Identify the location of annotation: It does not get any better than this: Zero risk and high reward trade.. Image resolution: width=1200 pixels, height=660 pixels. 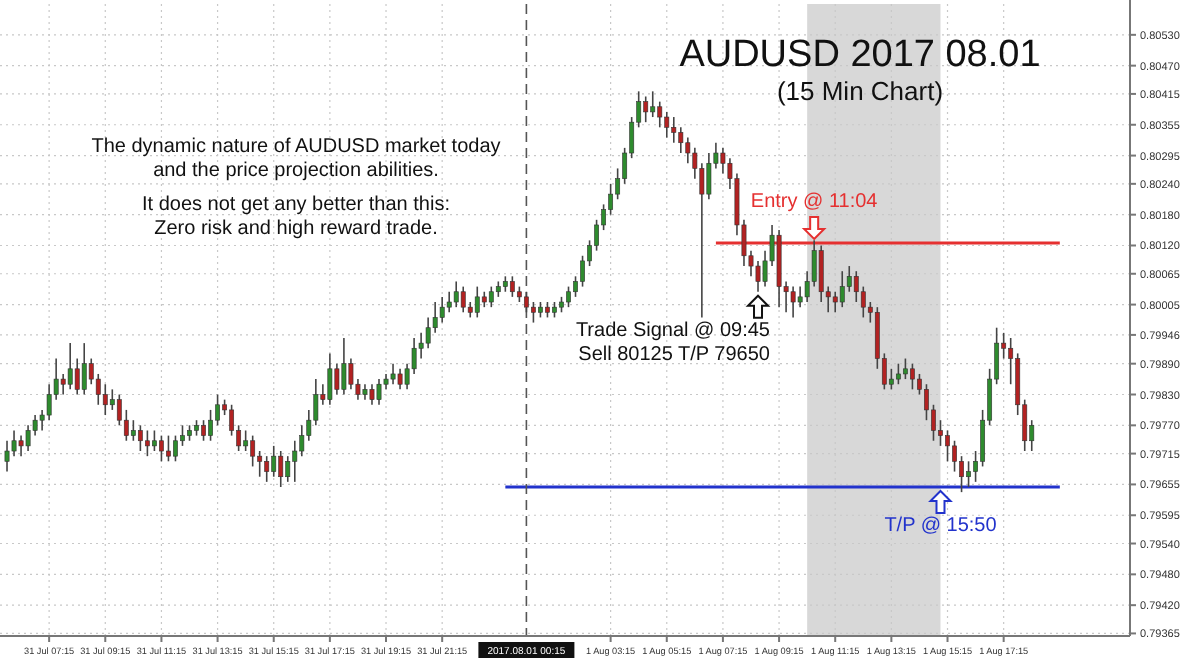
(296, 217).